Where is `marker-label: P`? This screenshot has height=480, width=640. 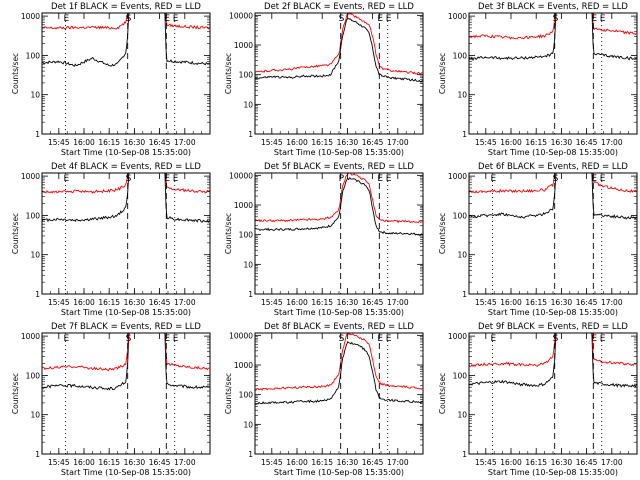 marker-label: P is located at coordinates (342, 179).